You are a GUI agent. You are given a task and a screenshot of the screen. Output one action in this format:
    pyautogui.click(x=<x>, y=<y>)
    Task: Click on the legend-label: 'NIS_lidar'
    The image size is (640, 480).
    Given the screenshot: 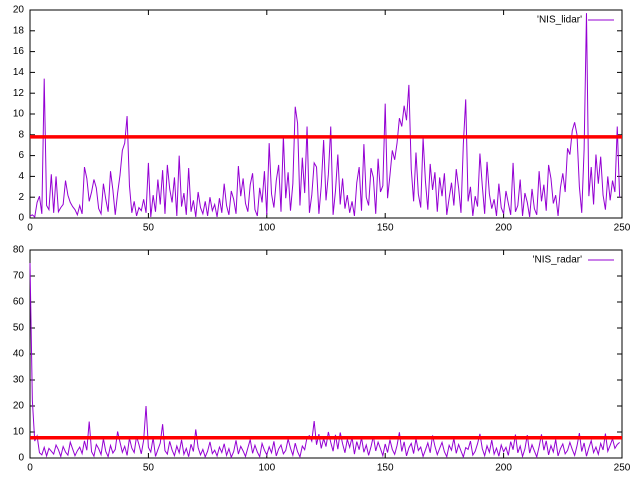 What is the action you would take?
    pyautogui.click(x=559, y=20)
    